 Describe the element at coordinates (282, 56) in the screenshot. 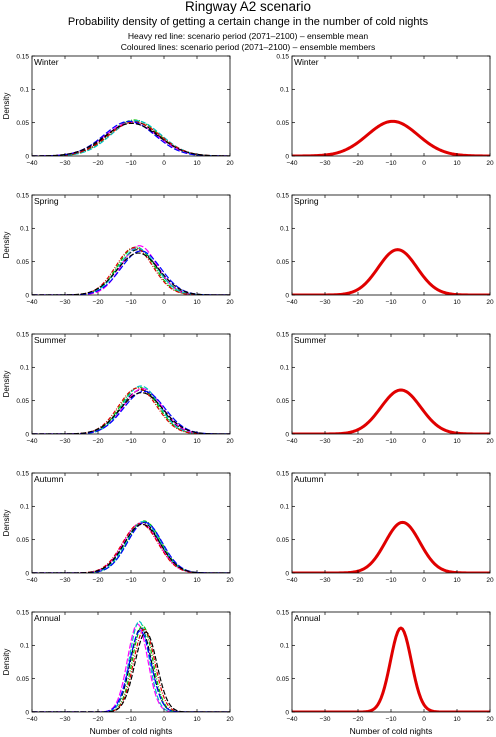

I see `panel-winter-mean-ytick-label: 0.15` at that location.